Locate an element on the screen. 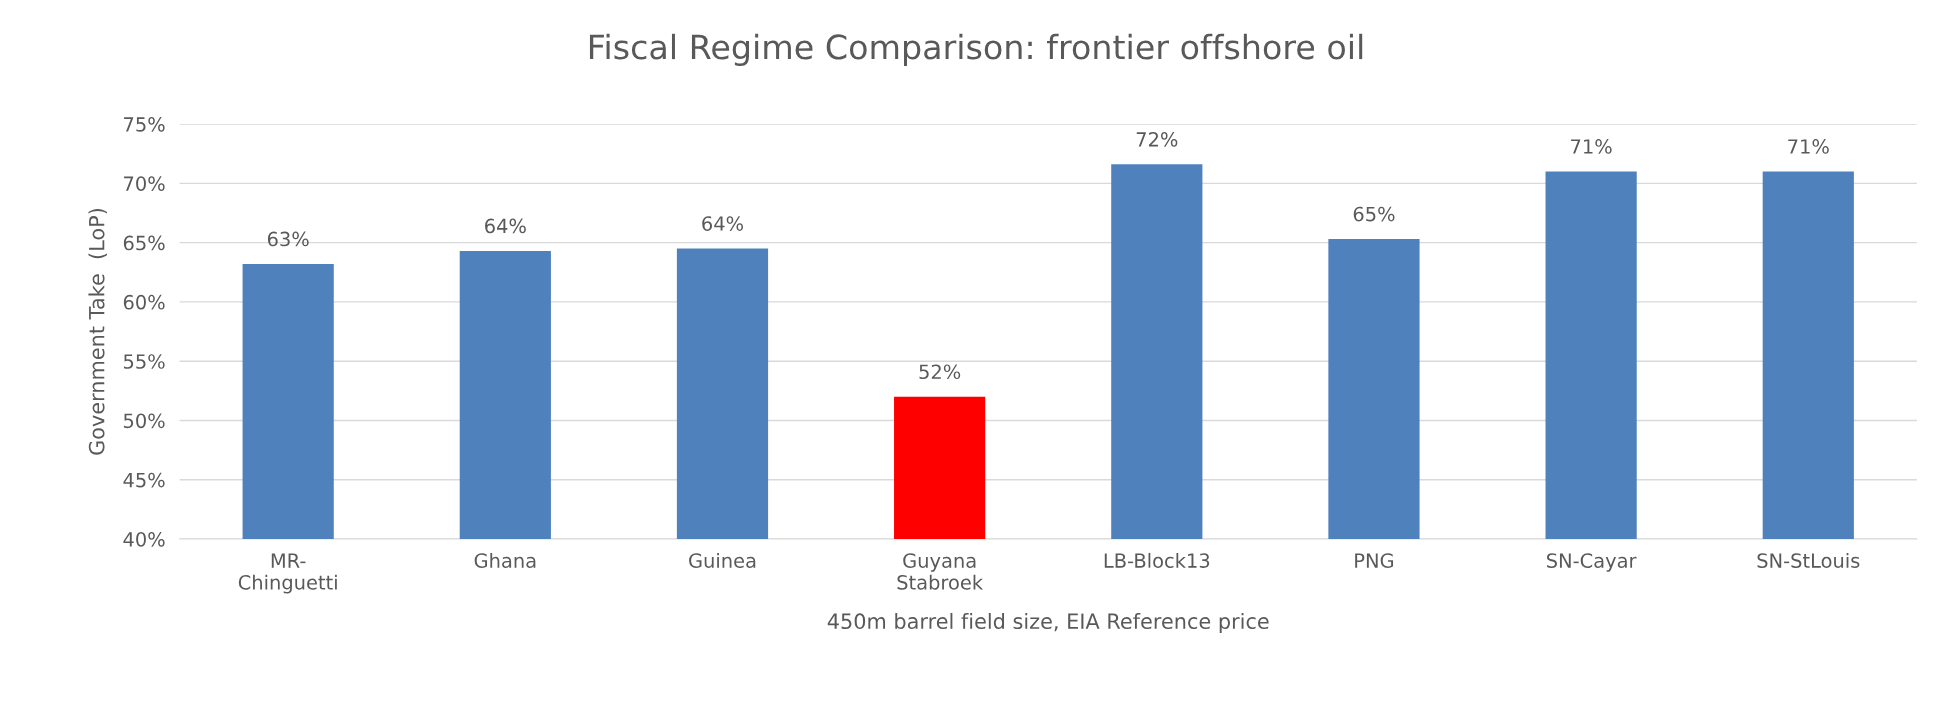 Image resolution: width=1952 pixels, height=713 pixels. y-tick-label: 45% is located at coordinates (144, 480).